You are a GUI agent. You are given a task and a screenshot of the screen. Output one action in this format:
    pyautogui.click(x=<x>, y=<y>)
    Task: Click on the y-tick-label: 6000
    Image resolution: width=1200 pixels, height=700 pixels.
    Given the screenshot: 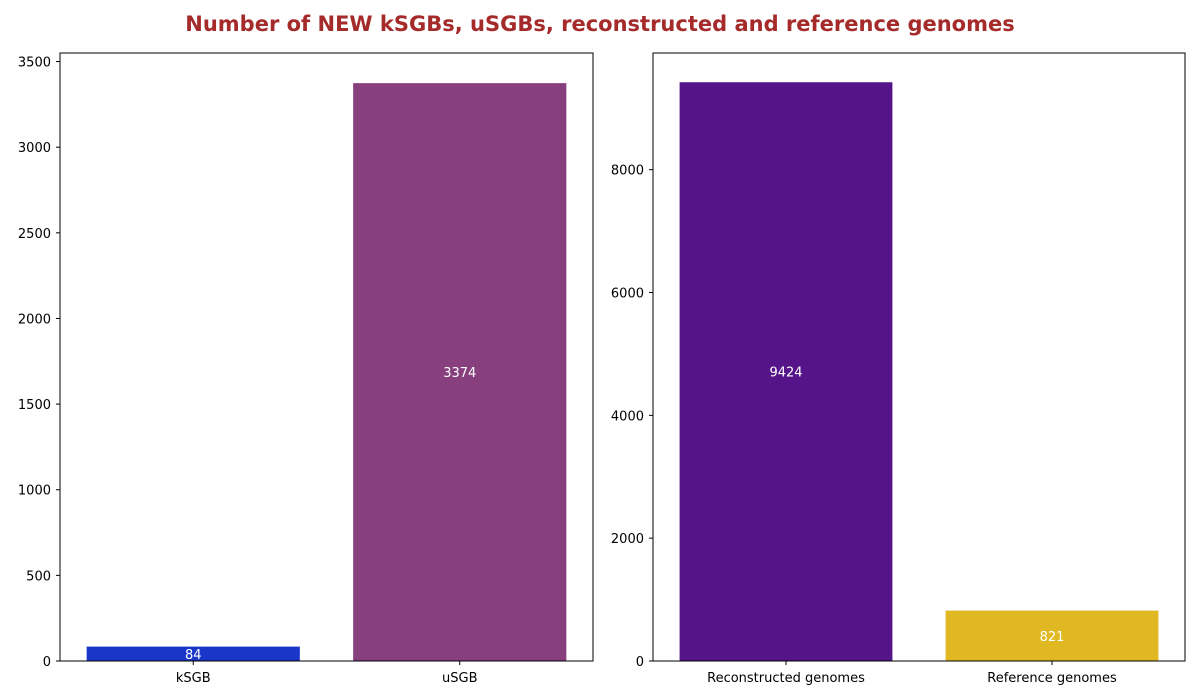 What is the action you would take?
    pyautogui.click(x=627, y=294)
    